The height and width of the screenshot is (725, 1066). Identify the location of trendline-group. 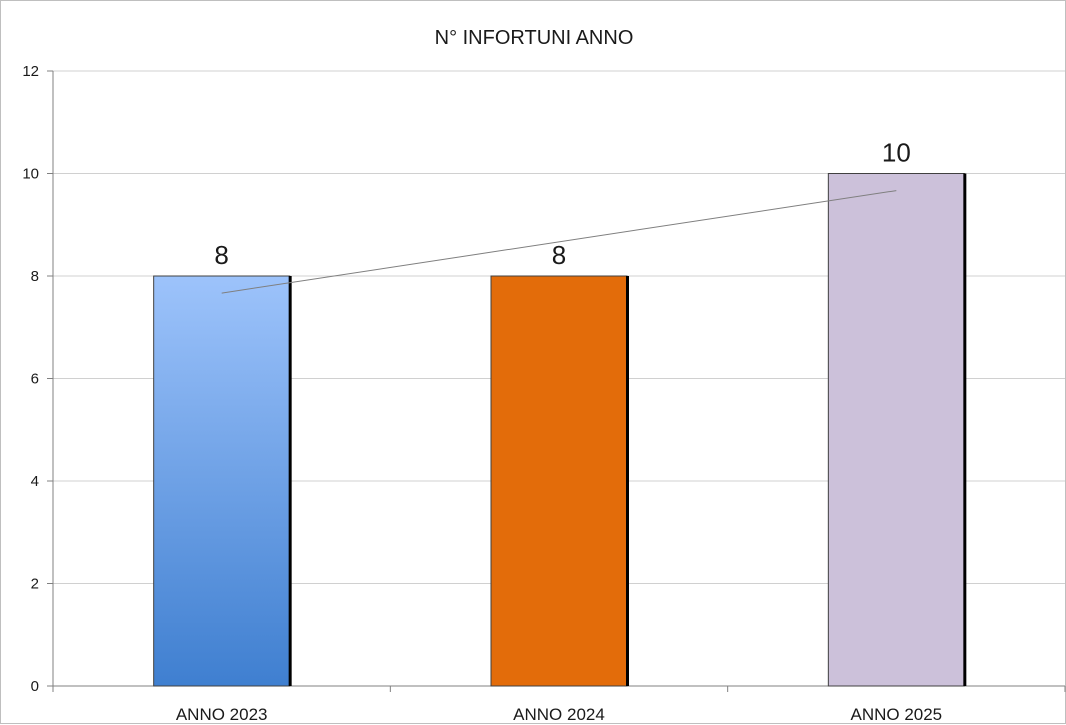
(559, 242).